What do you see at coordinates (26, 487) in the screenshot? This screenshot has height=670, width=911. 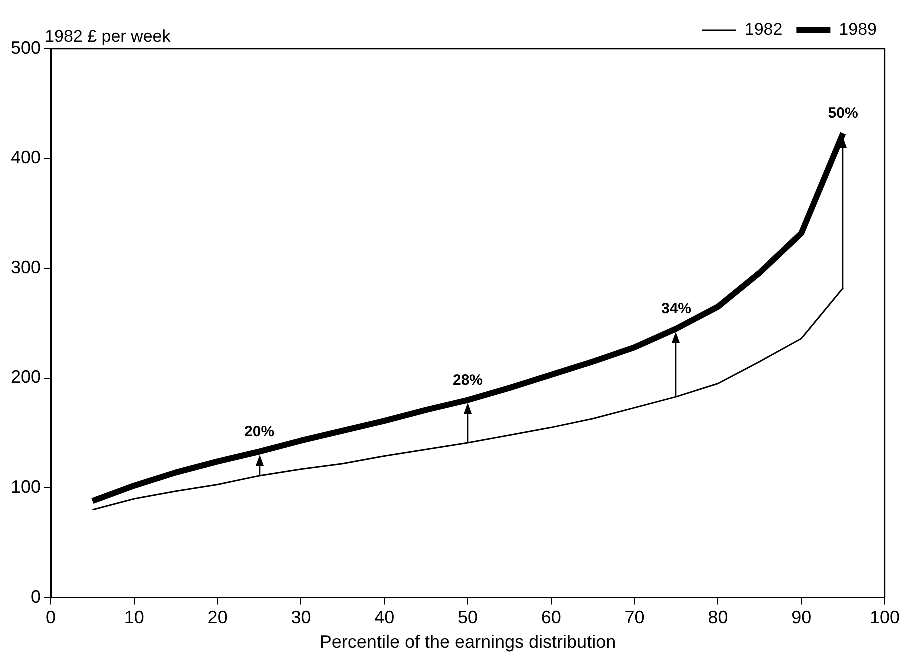 I see `y-tick-label: 100` at bounding box center [26, 487].